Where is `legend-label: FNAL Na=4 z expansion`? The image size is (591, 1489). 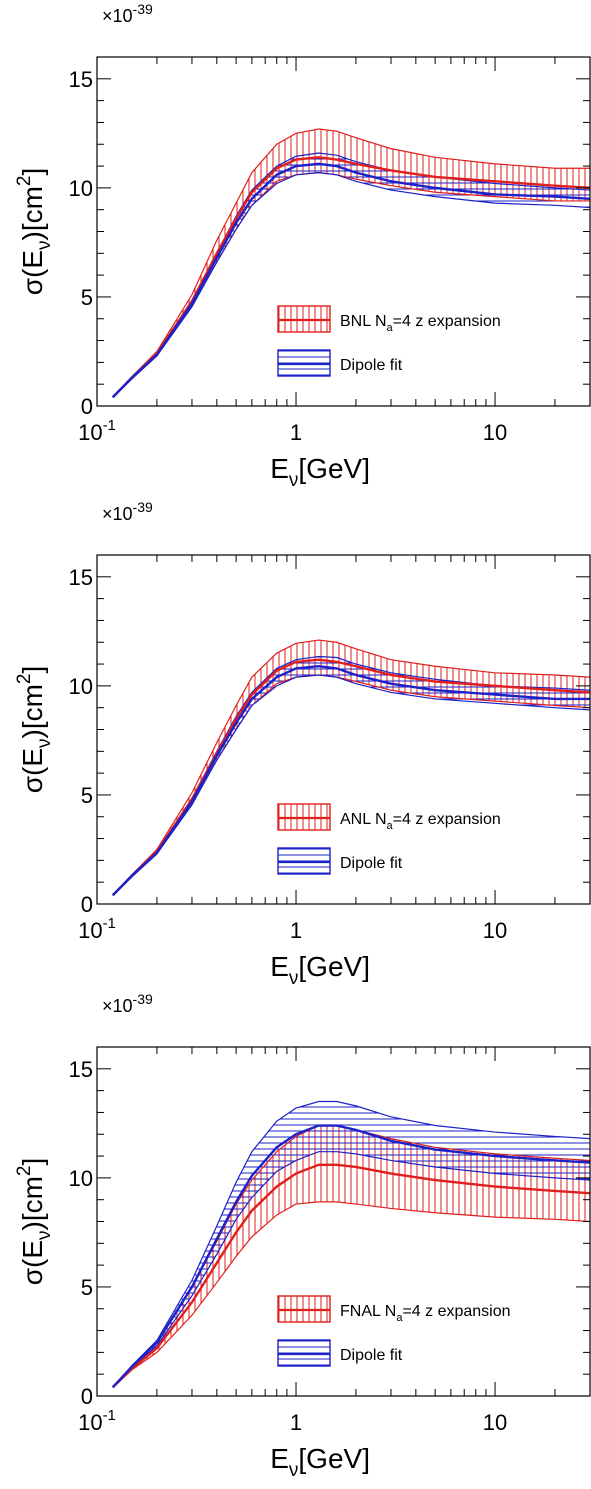 legend-label: FNAL Na=4 z expansion is located at coordinates (425, 1313).